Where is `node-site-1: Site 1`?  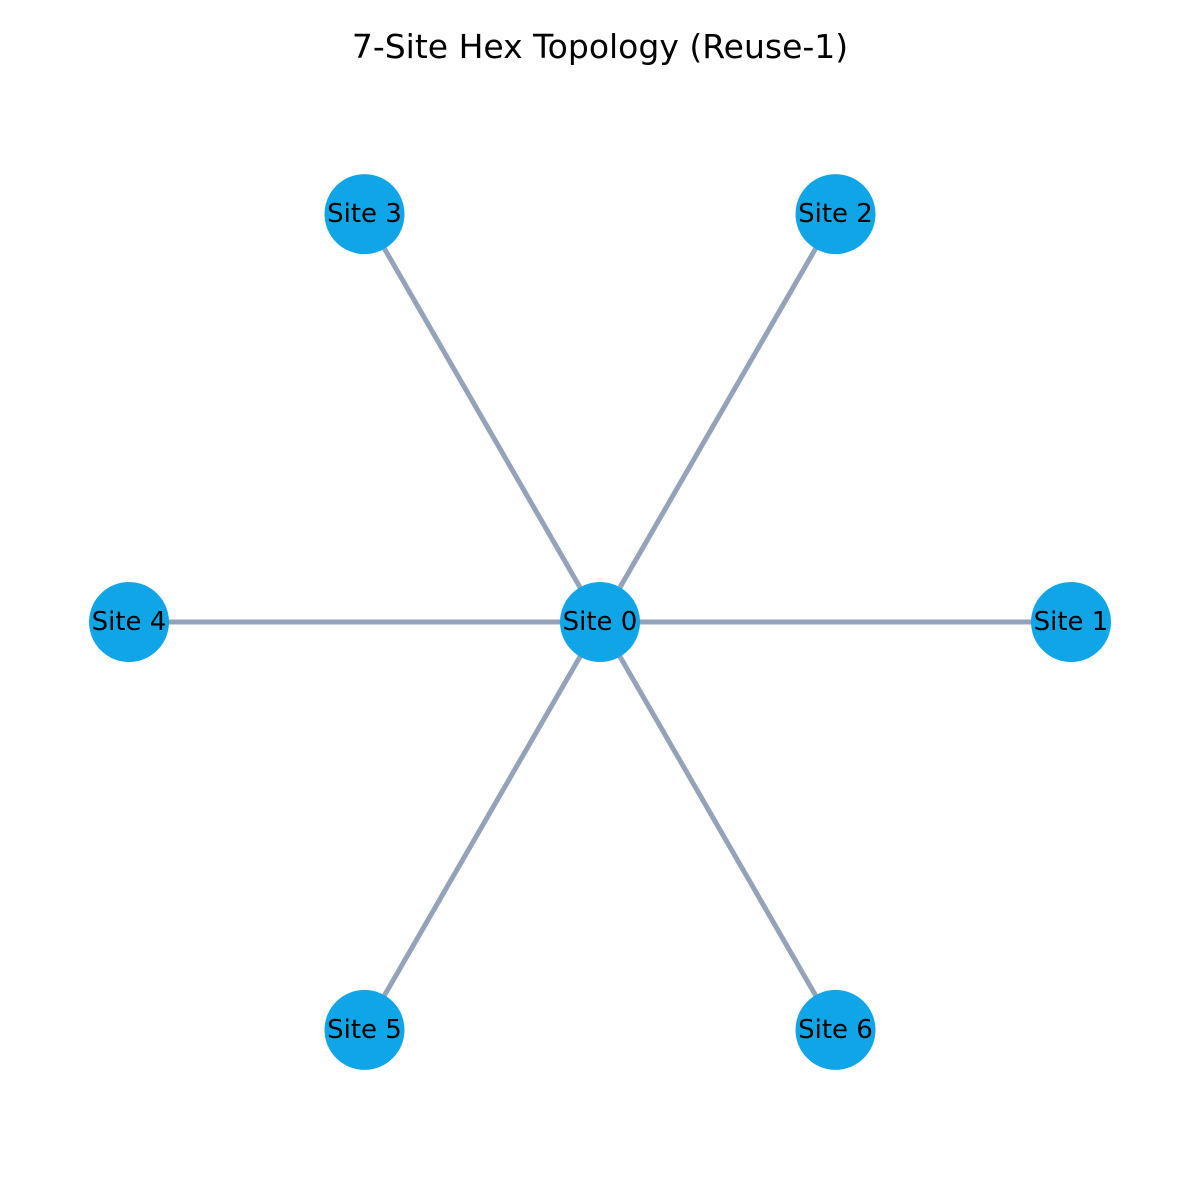
node-site-1: Site 1 is located at coordinates (1071, 622).